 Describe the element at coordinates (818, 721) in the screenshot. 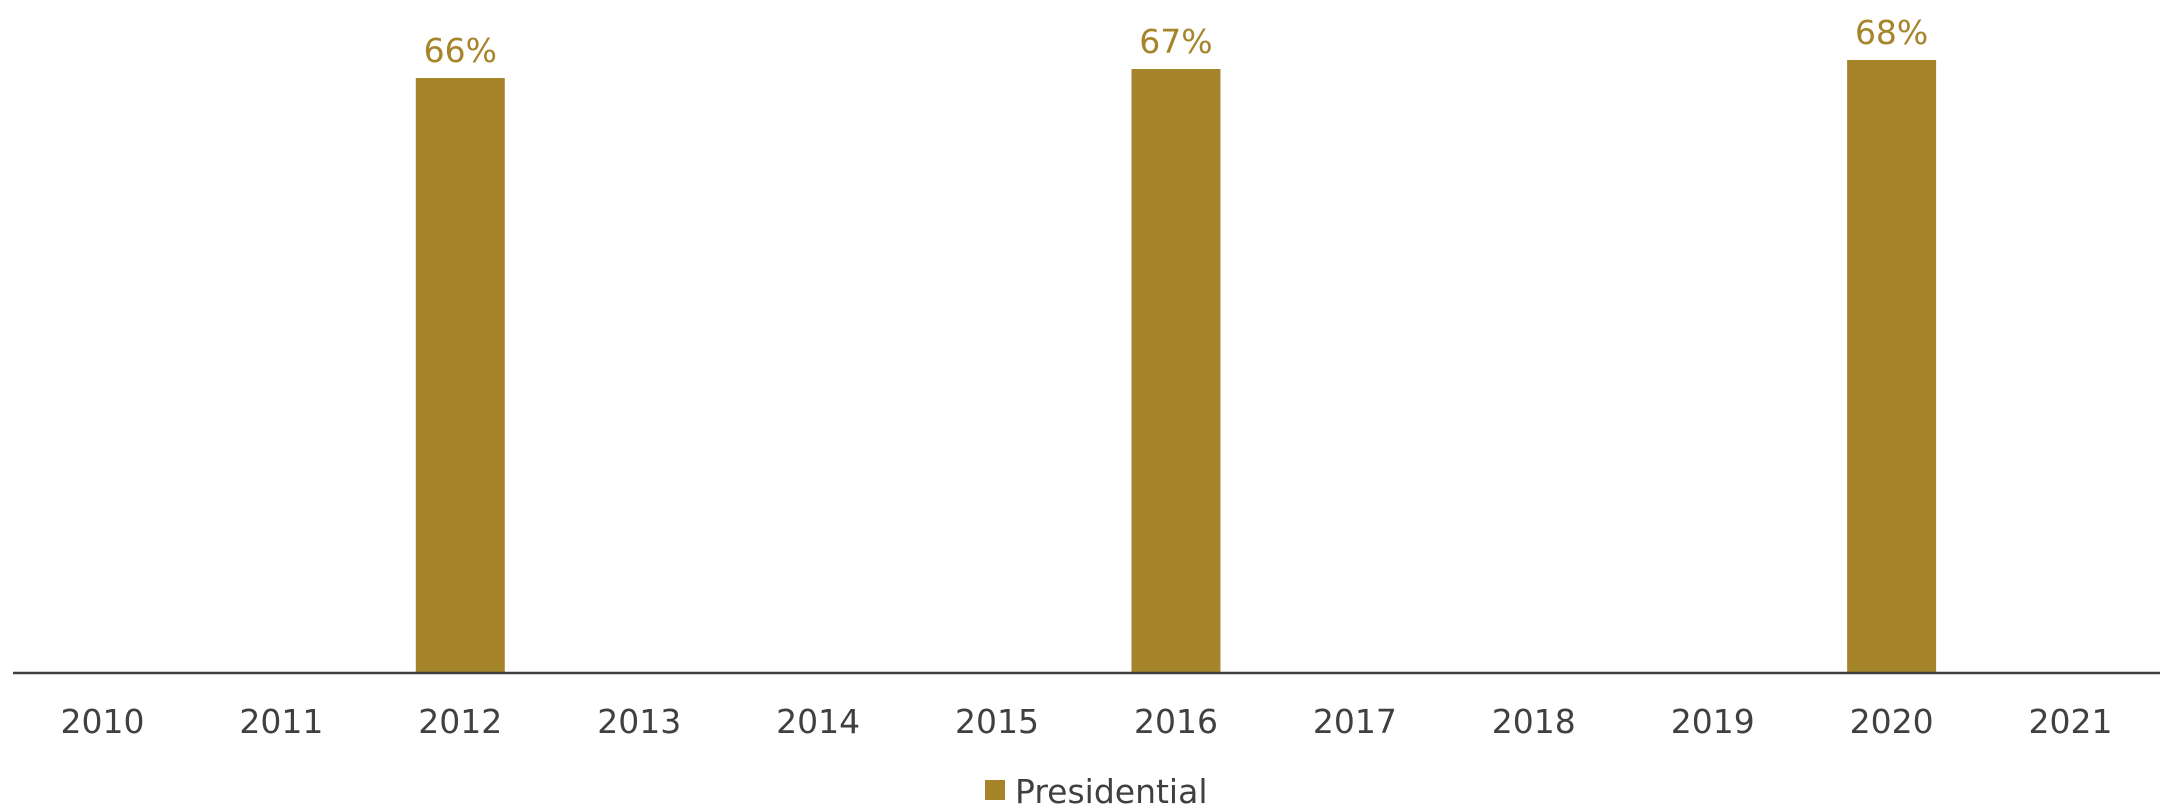

I see `x-tick-label: 2014` at that location.